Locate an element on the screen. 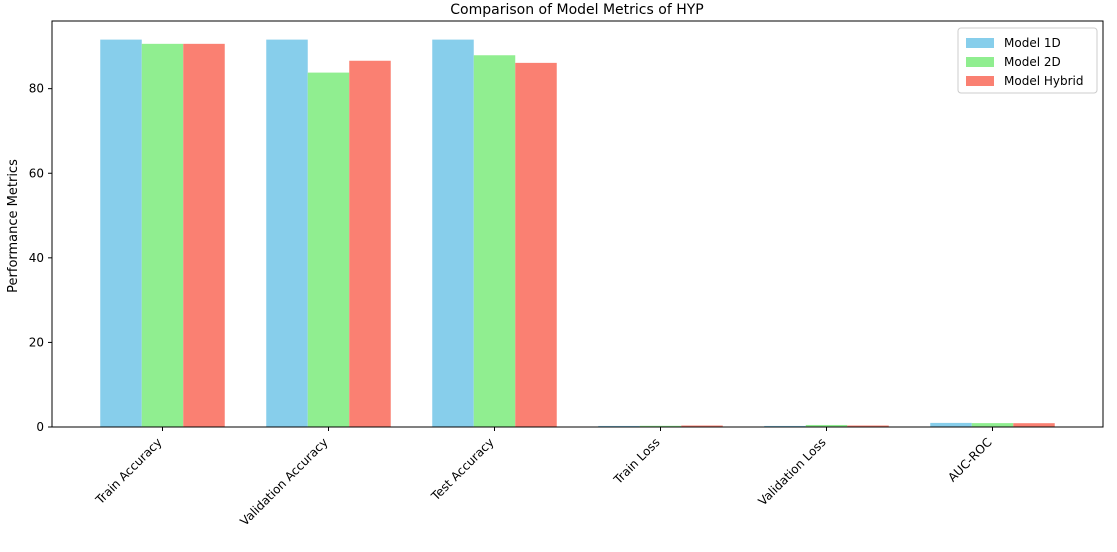 The width and height of the screenshot is (1117, 552). legend: Model 1D Model 2D Model Hybrid is located at coordinates (1027, 60).